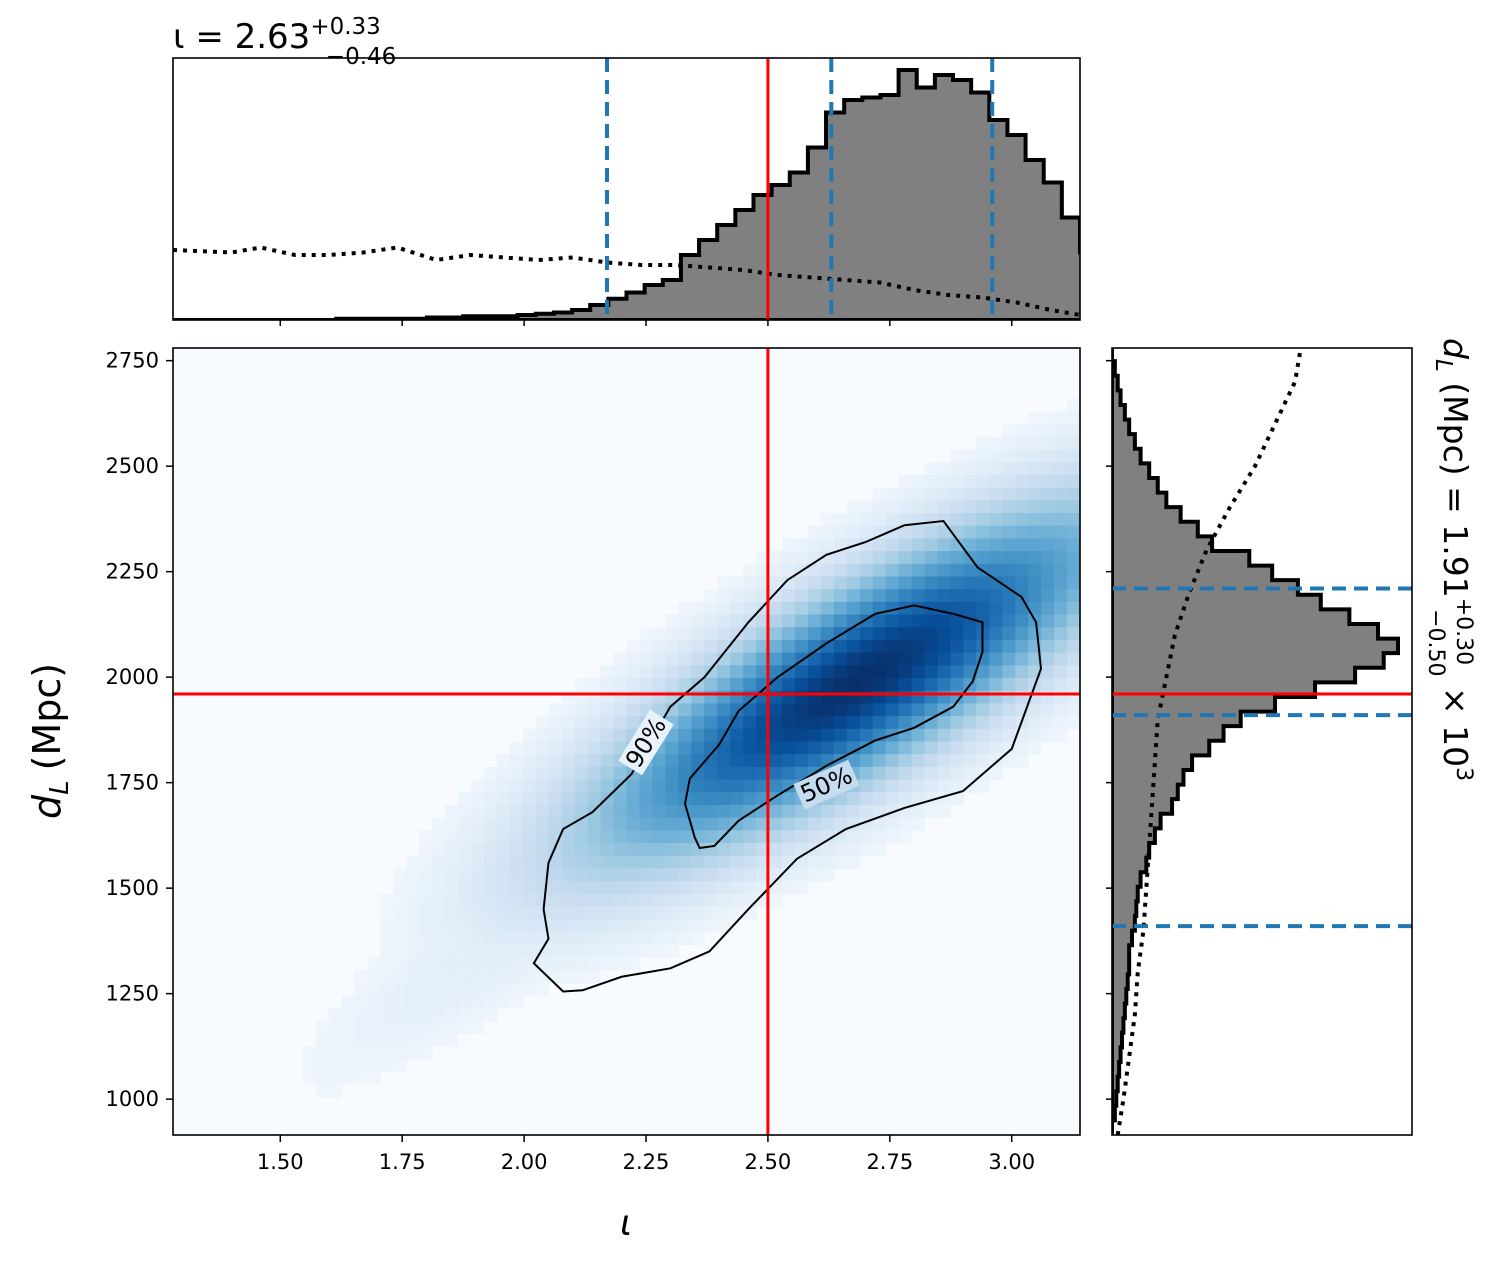  Describe the element at coordinates (402, 1162) in the screenshot. I see `x-tick-label-1: 1.75` at that location.